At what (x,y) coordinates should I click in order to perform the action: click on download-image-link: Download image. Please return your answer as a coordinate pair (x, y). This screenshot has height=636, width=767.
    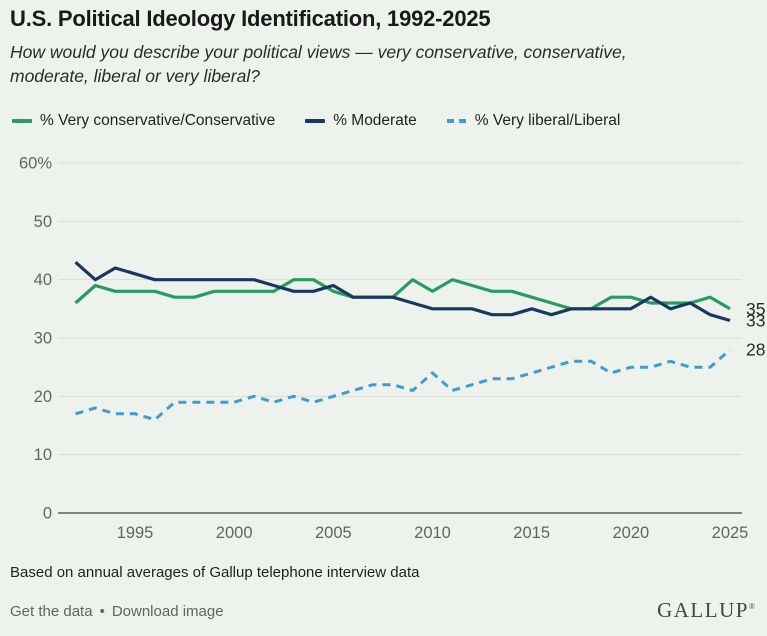
    Looking at the image, I should click on (167, 611).